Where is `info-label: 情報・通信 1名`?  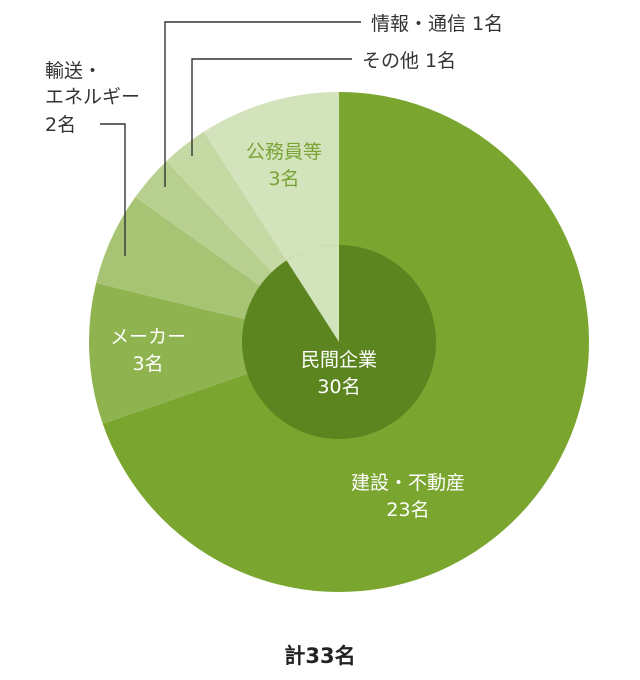
info-label: 情報・通信 1名 is located at coordinates (437, 24).